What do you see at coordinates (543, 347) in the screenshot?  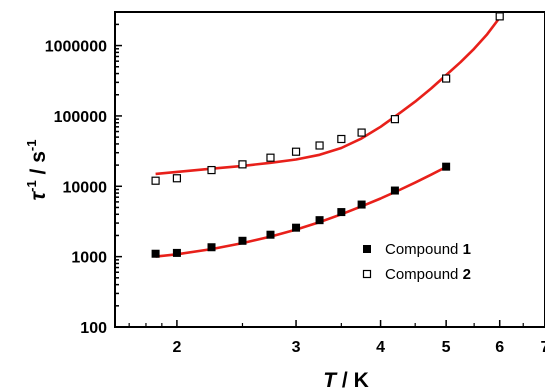 I see `x-tick-label: 7` at bounding box center [543, 347].